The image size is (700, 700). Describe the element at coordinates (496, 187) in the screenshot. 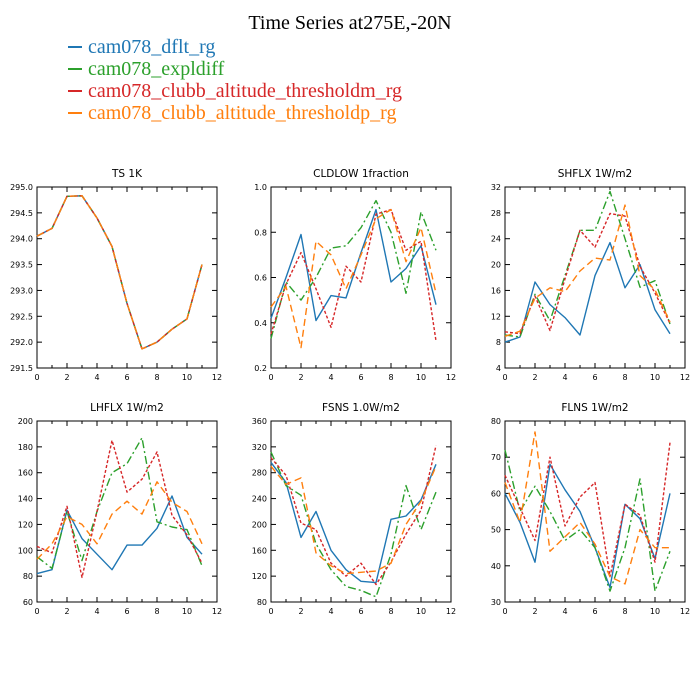

I see `y-tick-label: 32` at that location.